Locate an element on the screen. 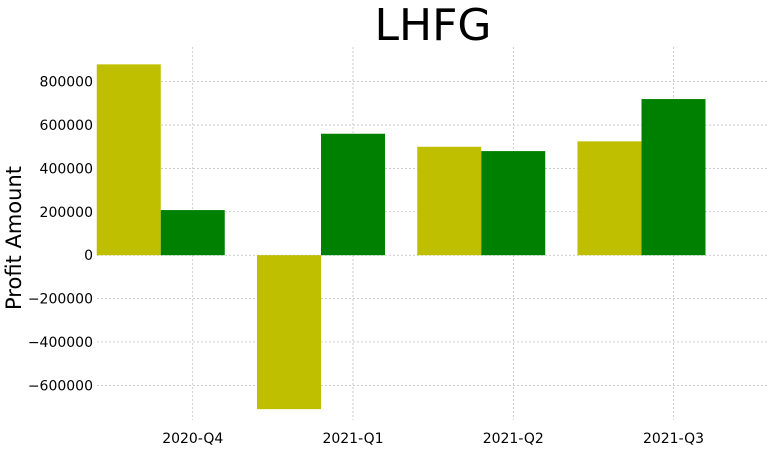 Image resolution: width=775 pixels, height=452 pixels. y-tick-label: −400000 is located at coordinates (60, 343).